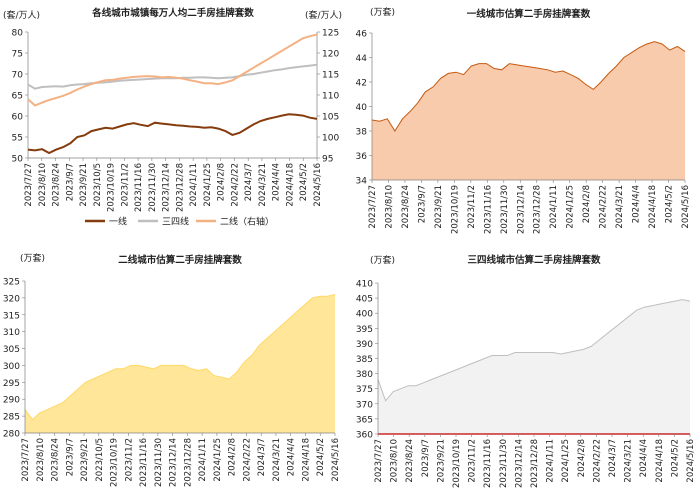 The height and width of the screenshot is (495, 700). What do you see at coordinates (473, 461) in the screenshot?
I see `c4-x-tick-label: 2023/11/2` at bounding box center [473, 461].